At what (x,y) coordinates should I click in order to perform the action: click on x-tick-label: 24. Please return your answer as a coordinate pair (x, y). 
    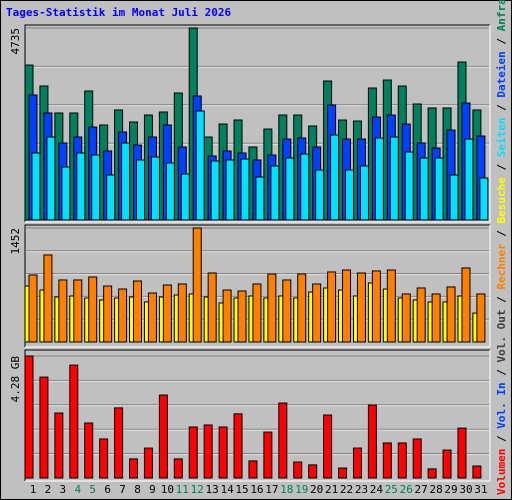
    Looking at the image, I should click on (377, 489).